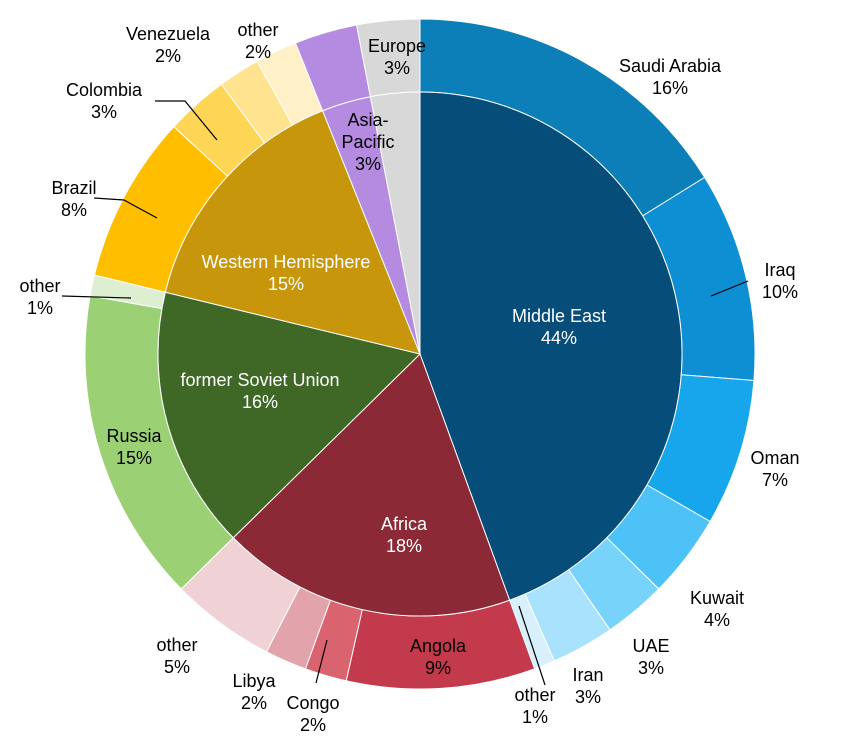 Image resolution: width=851 pixels, height=745 pixels. What do you see at coordinates (532, 645) in the screenshot?
I see `leader-other-middle-east` at bounding box center [532, 645].